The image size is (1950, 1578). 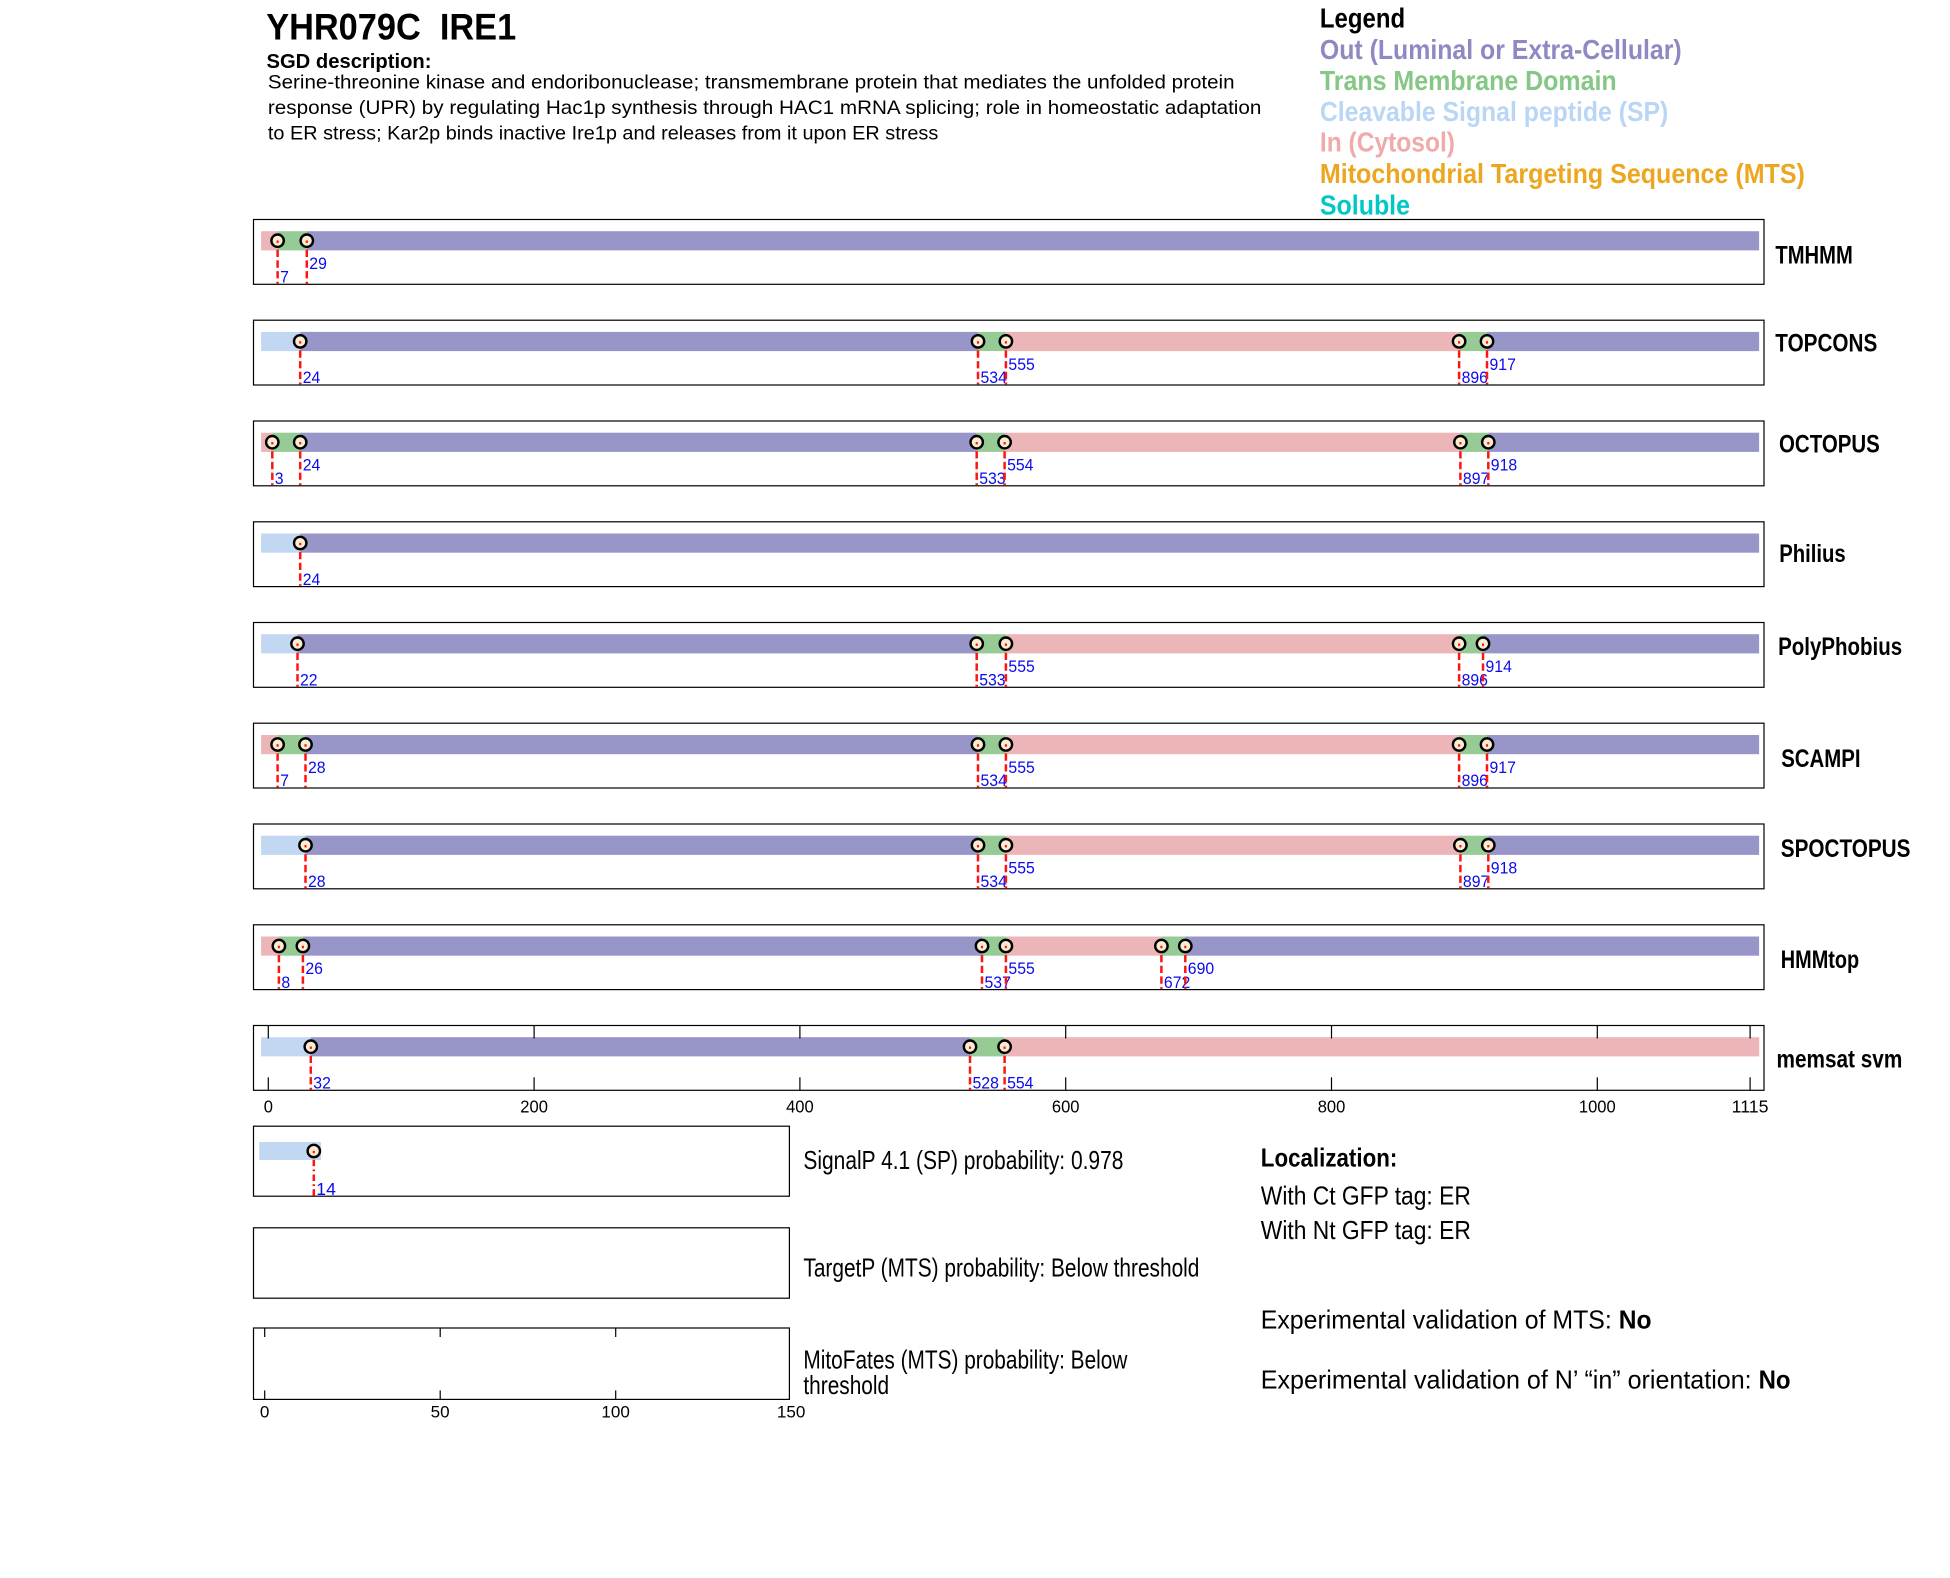 What do you see at coordinates (846, 1385) in the screenshot?
I see `svg-text: threshold` at bounding box center [846, 1385].